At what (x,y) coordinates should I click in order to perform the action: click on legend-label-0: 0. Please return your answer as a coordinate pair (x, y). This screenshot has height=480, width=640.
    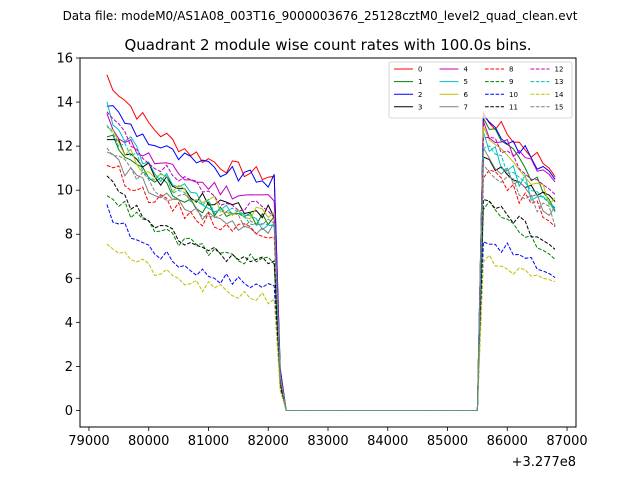
    Looking at the image, I should click on (420, 70).